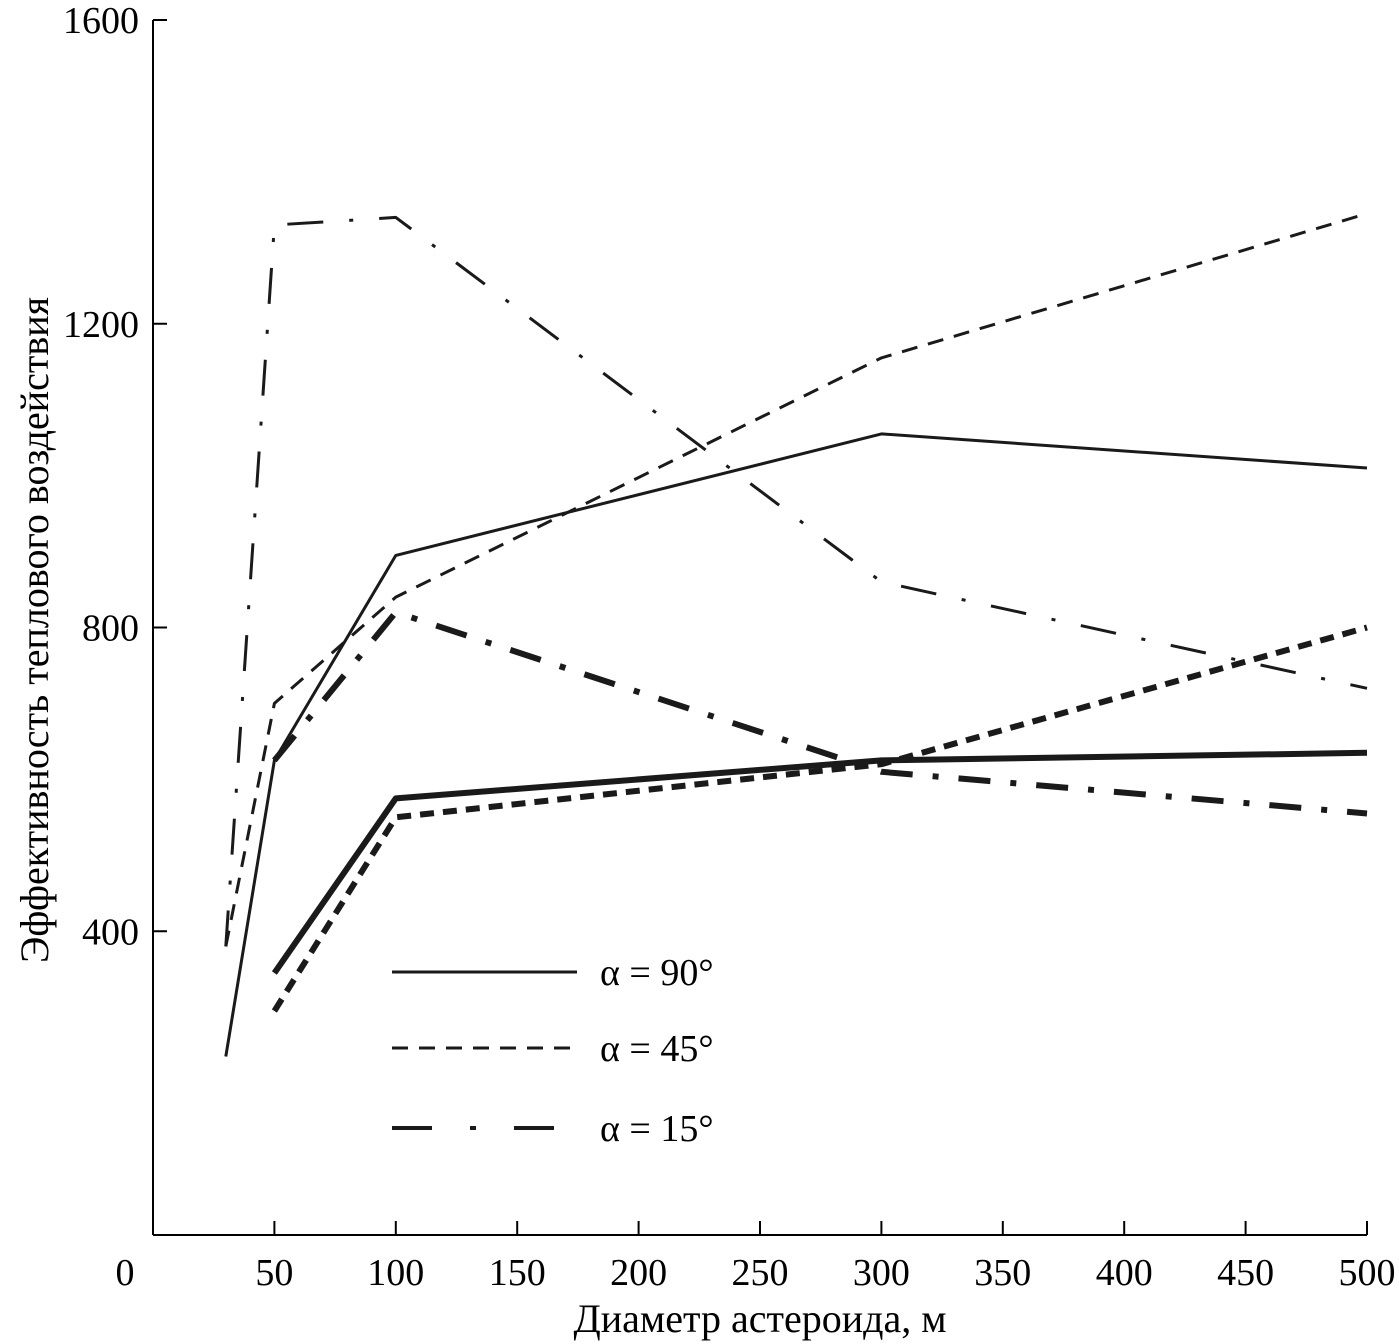 Image resolution: width=1399 pixels, height=1344 pixels. What do you see at coordinates (638, 1273) in the screenshot?
I see `x-tick-label: 200` at bounding box center [638, 1273].